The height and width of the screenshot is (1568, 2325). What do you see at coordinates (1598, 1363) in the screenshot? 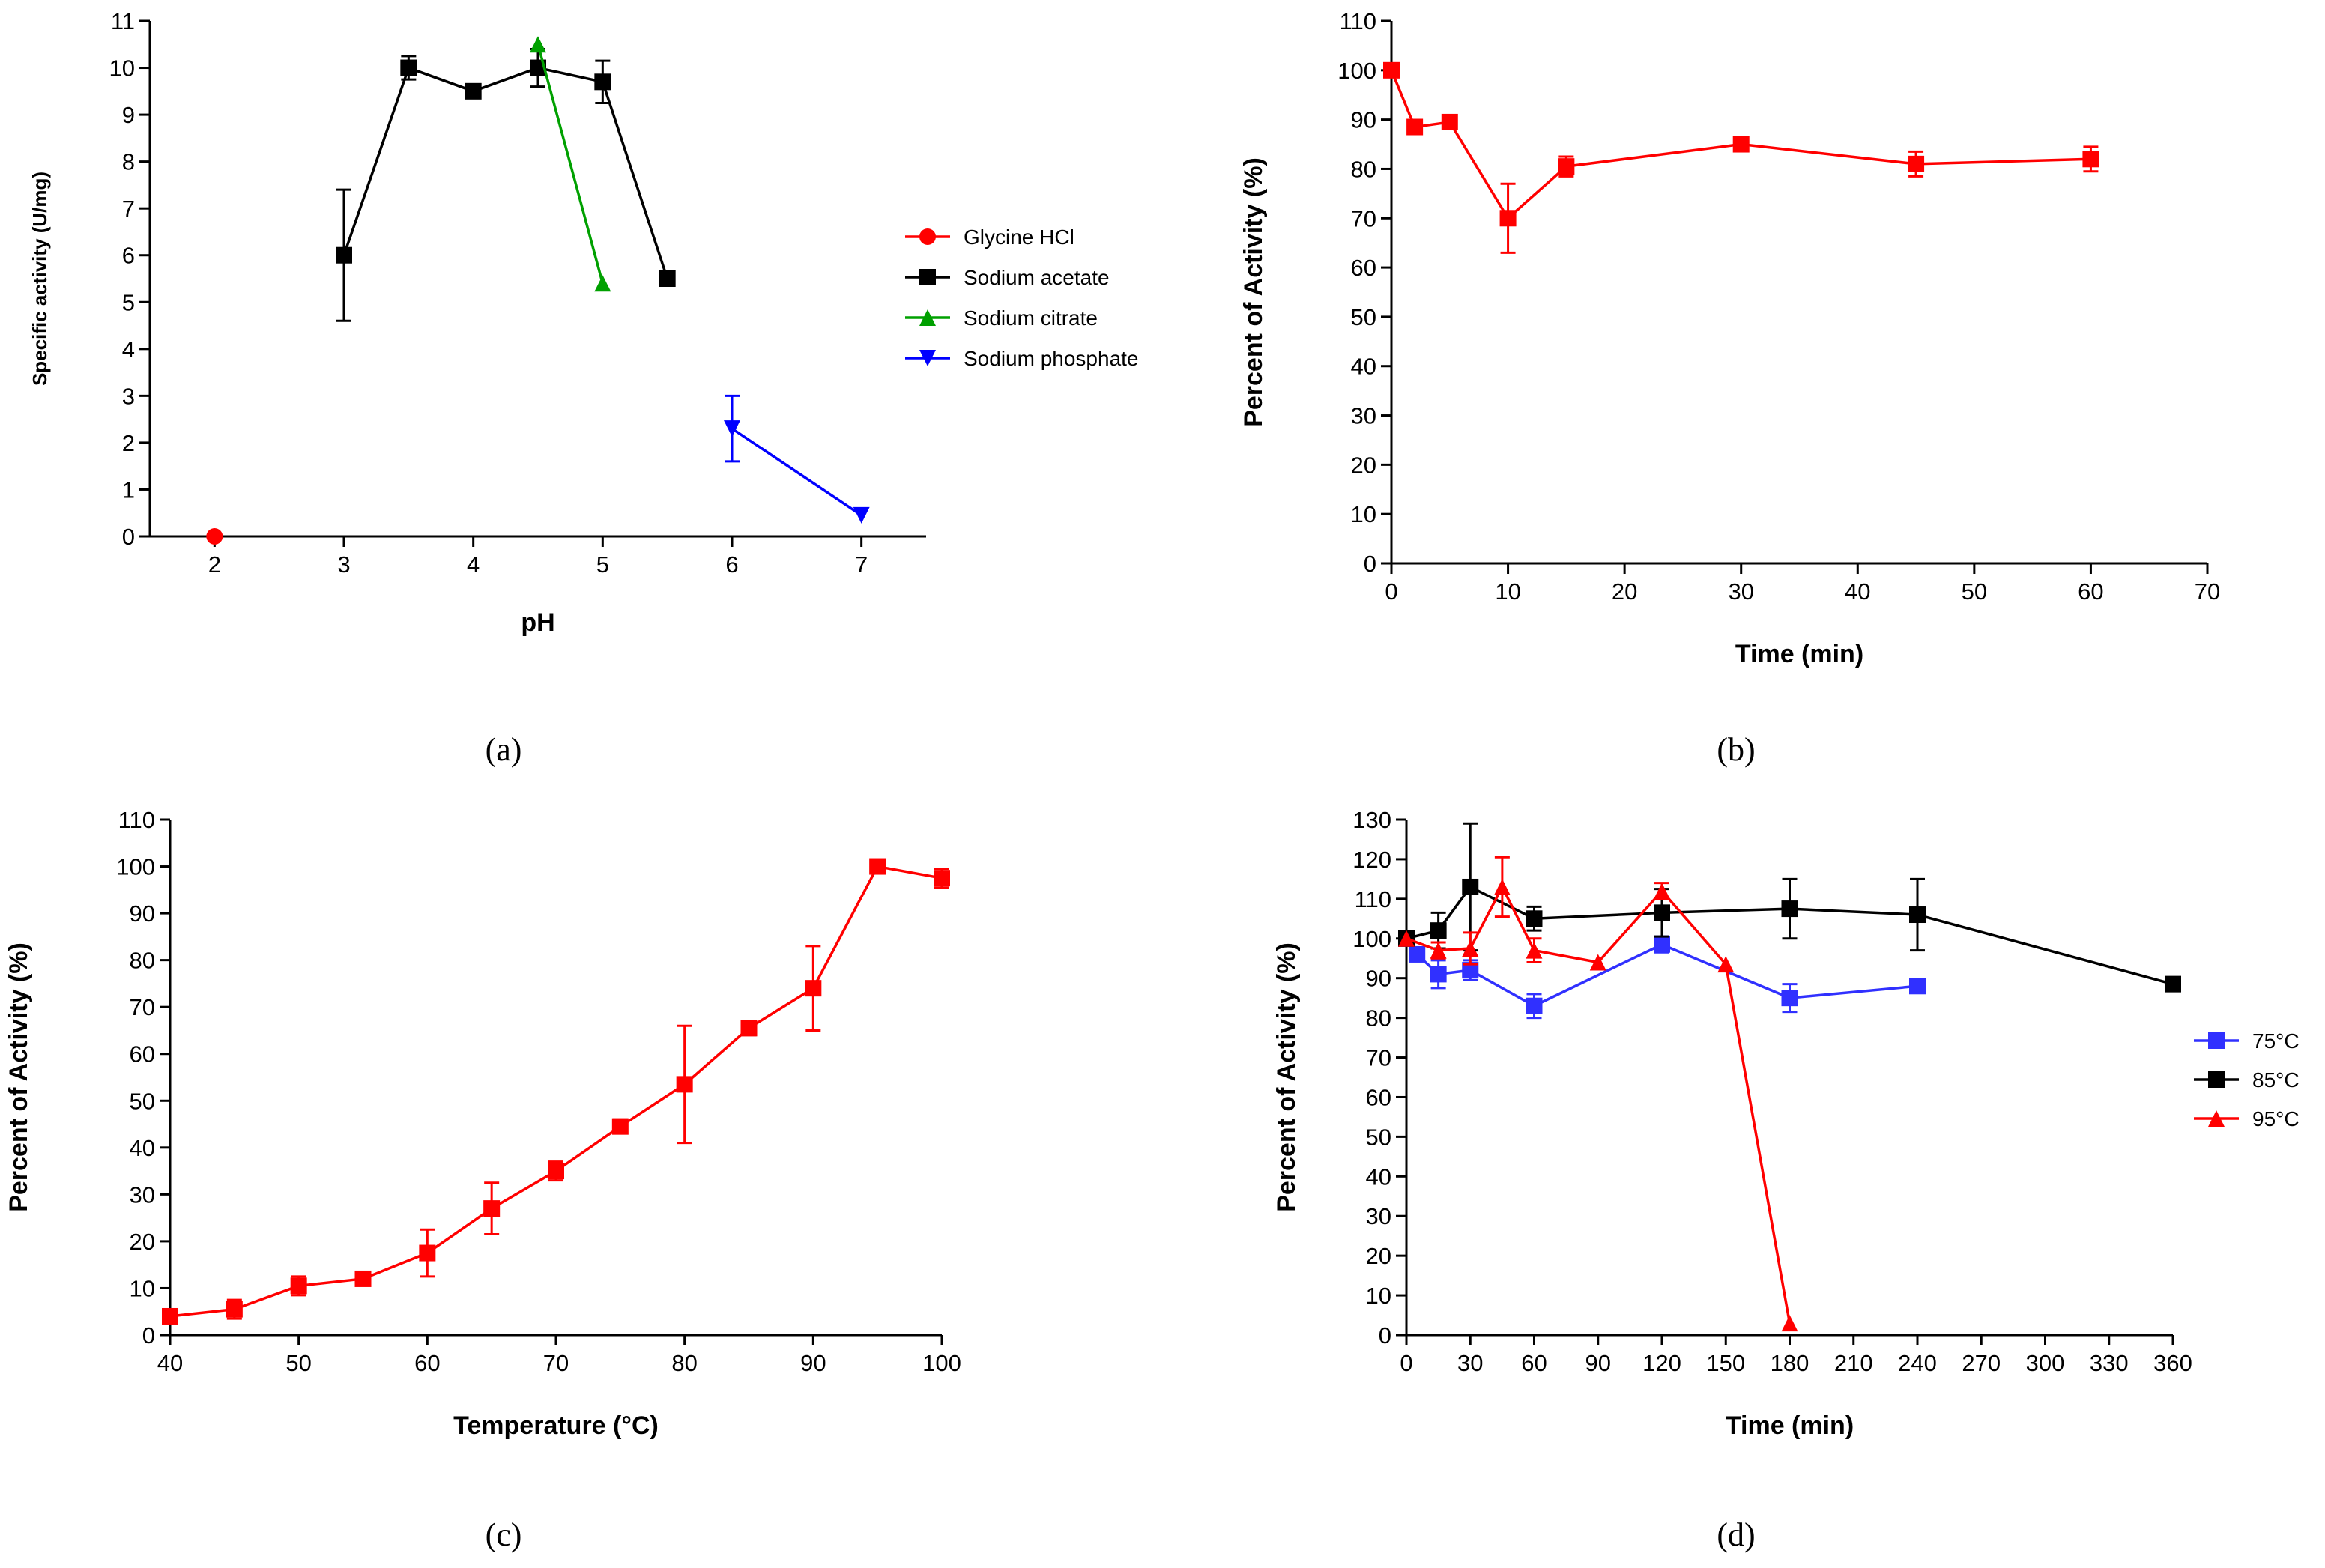
I see `x-tick-label: 90` at bounding box center [1598, 1363].